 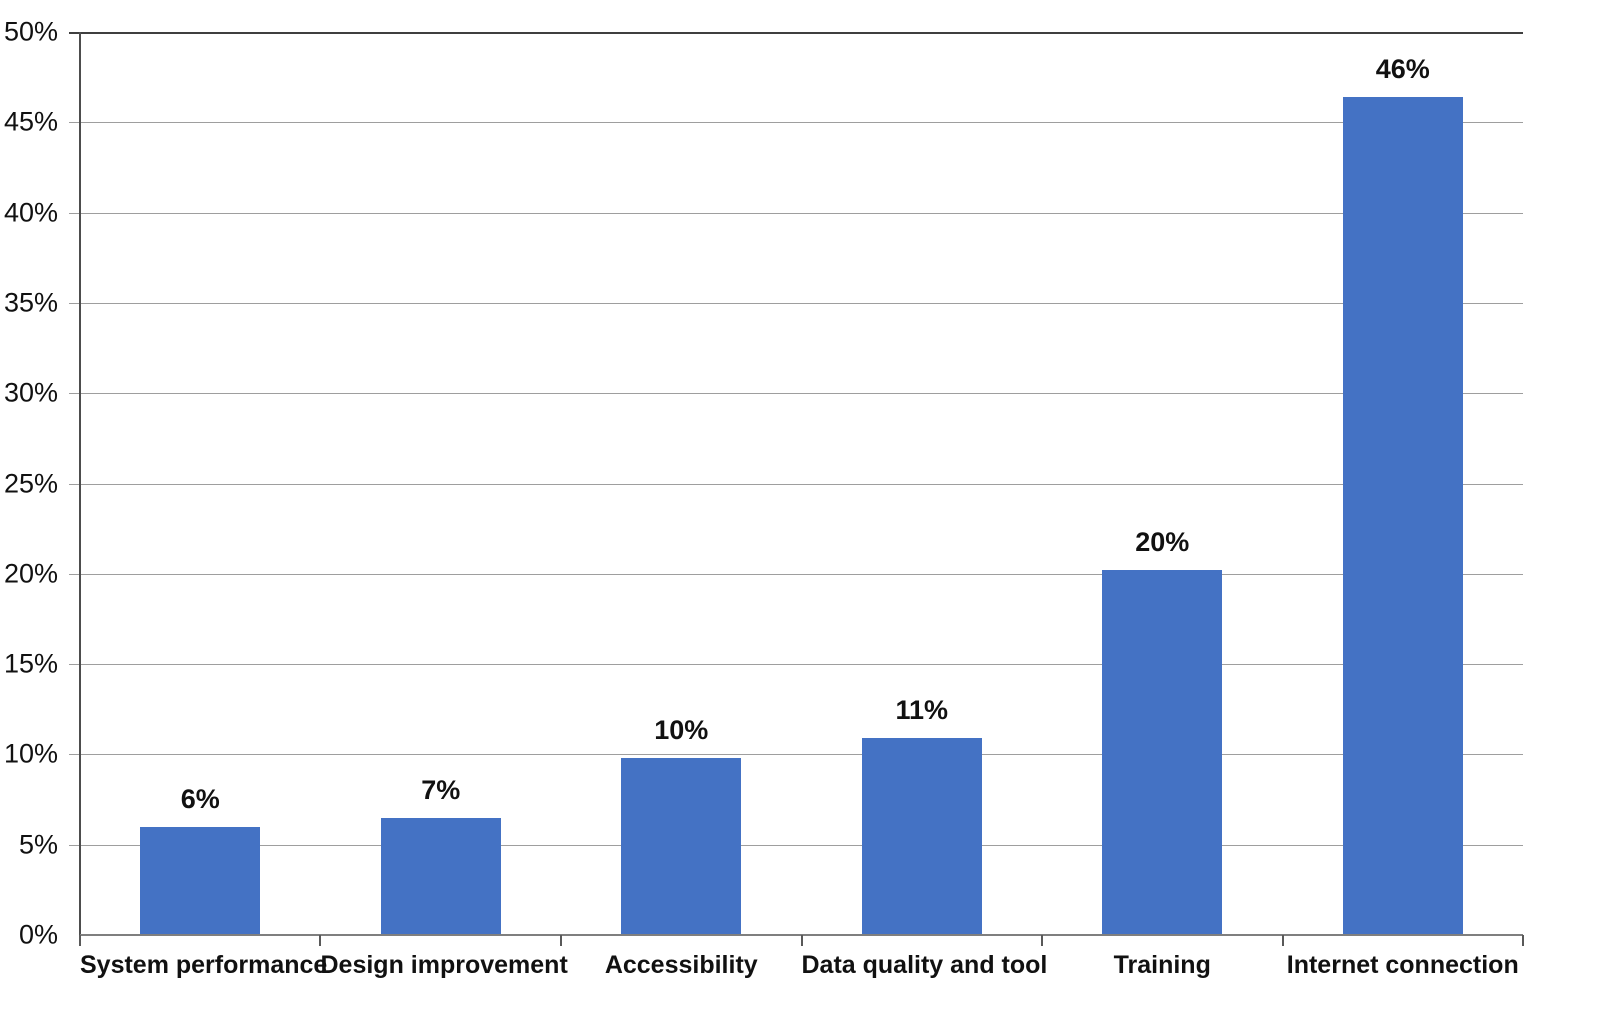 I want to click on category-label: Data quality and tool, so click(x=924, y=965).